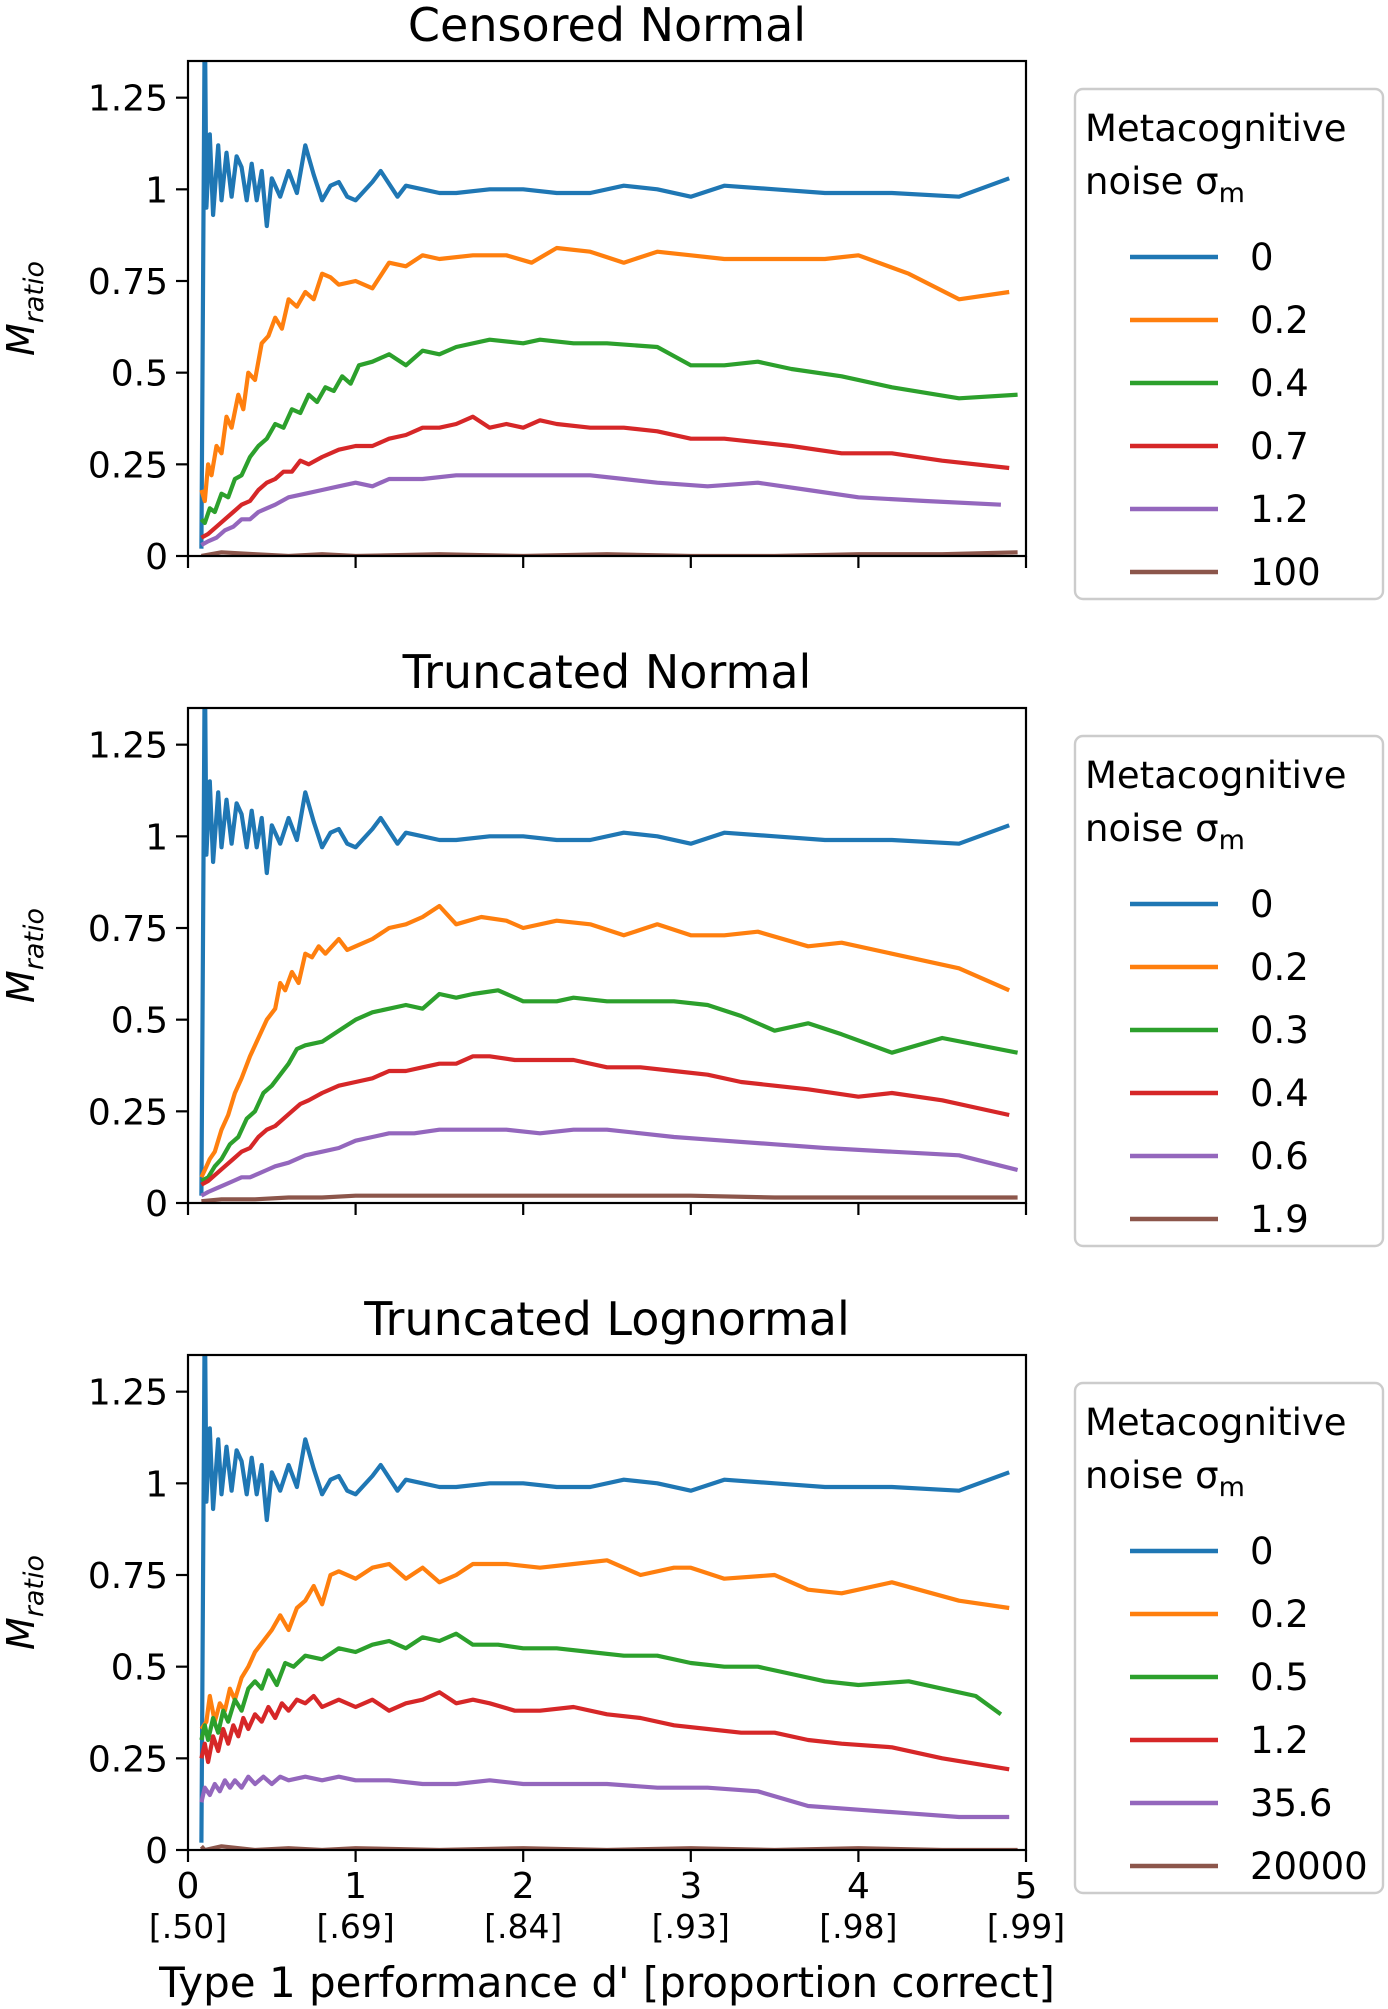 This screenshot has width=1388, height=2009. Describe the element at coordinates (355, 1886) in the screenshot. I see `x-tick-label: 1` at that location.